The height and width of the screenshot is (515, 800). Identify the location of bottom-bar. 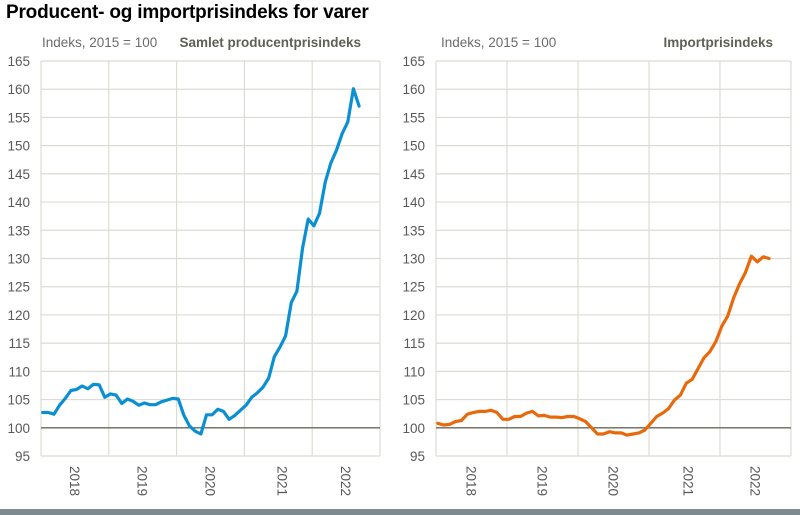
(400, 512).